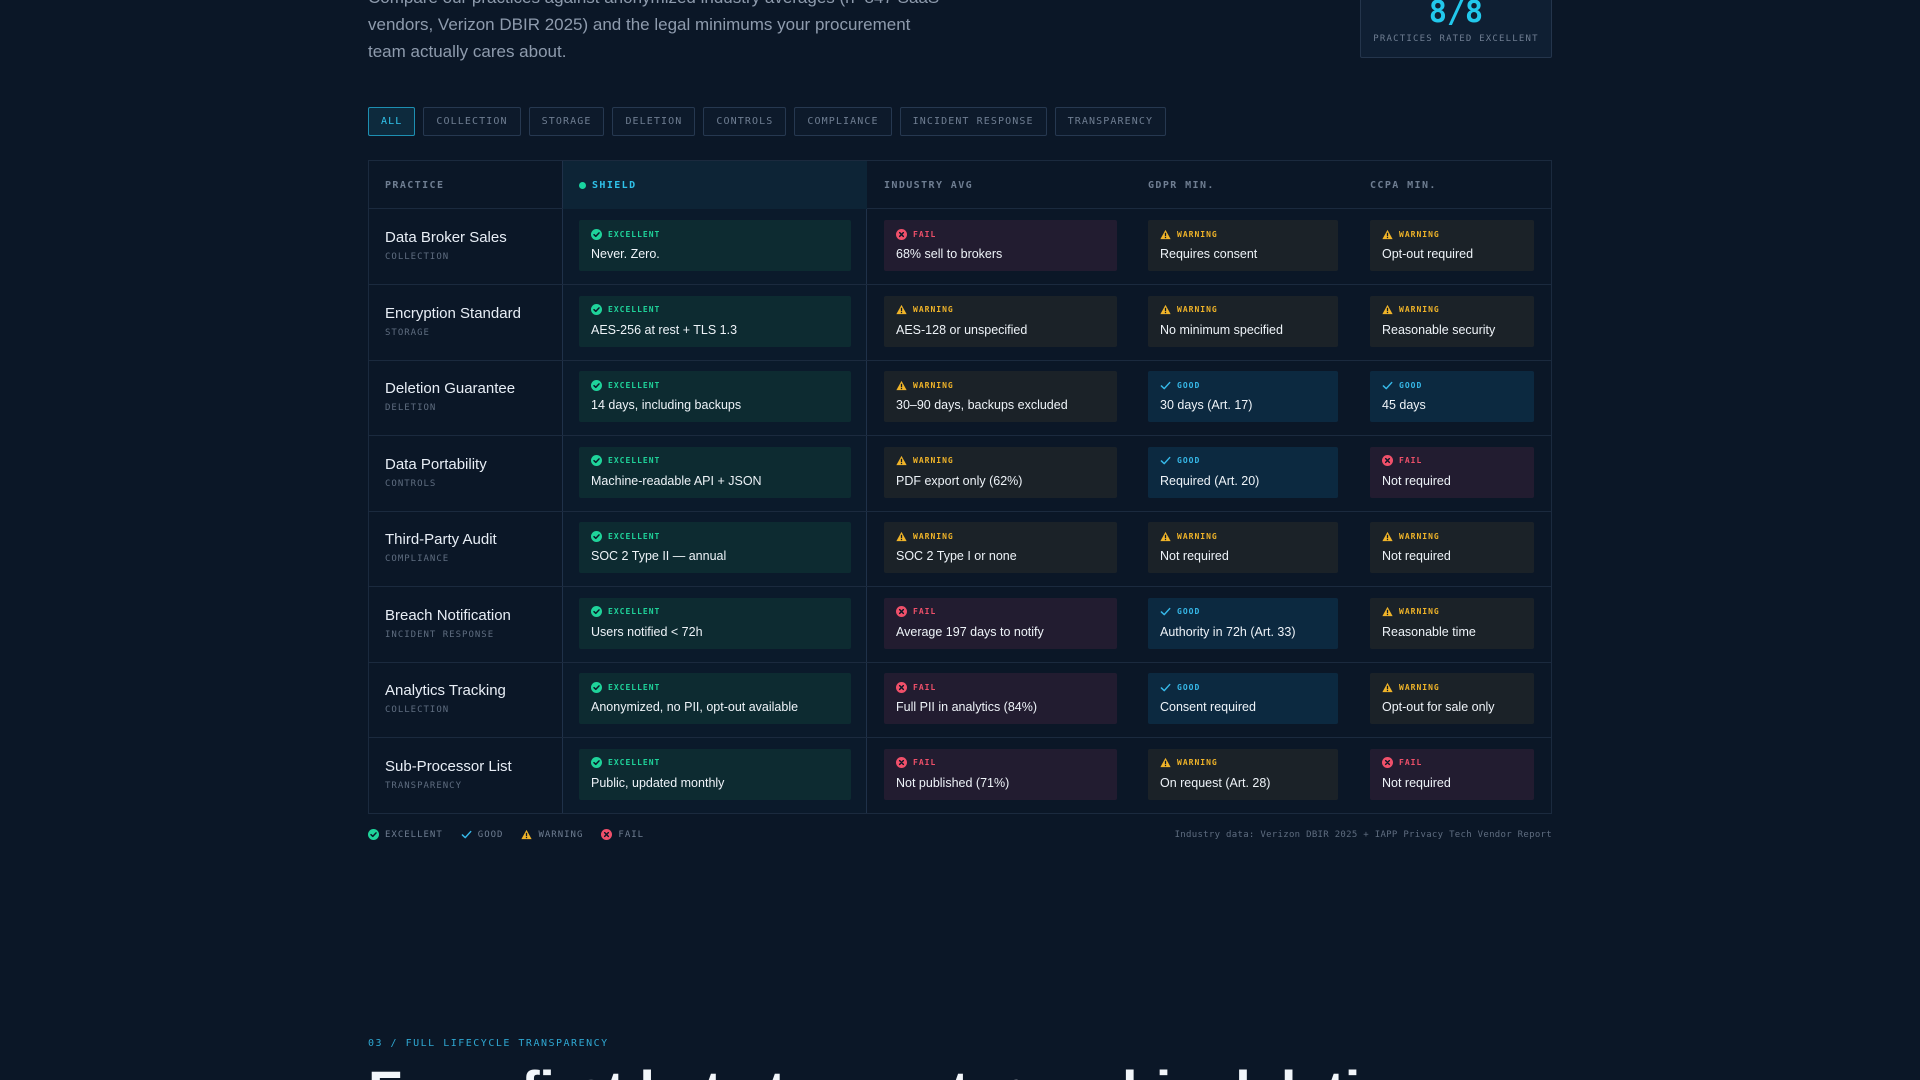 Image resolution: width=1920 pixels, height=1080 pixels. I want to click on shield-cell: EXCELLENT AES-256 at rest + TLS 1.3, so click(715, 321).